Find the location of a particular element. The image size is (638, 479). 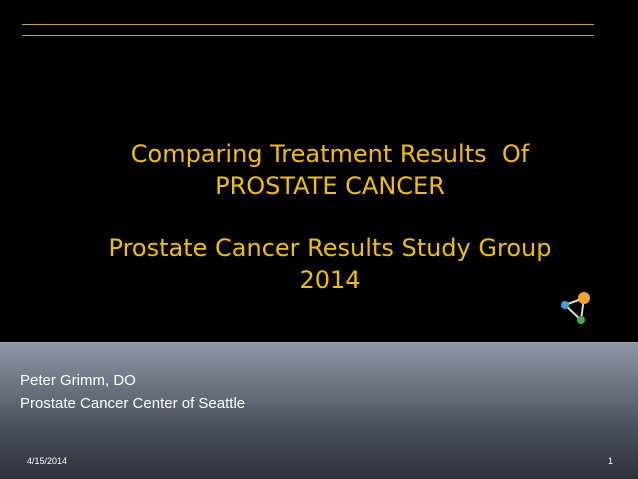

bottom-divider-rule is located at coordinates (308, 35).